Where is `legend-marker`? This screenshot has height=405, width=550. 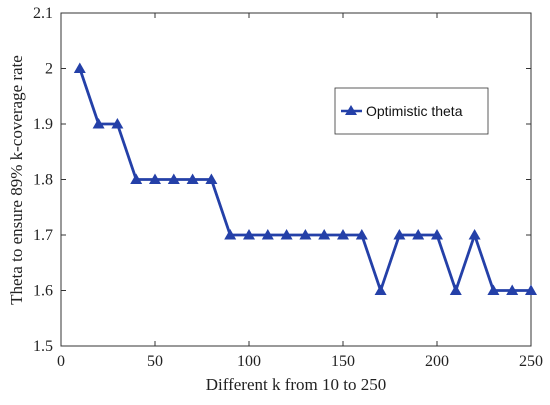
legend-marker is located at coordinates (351, 110).